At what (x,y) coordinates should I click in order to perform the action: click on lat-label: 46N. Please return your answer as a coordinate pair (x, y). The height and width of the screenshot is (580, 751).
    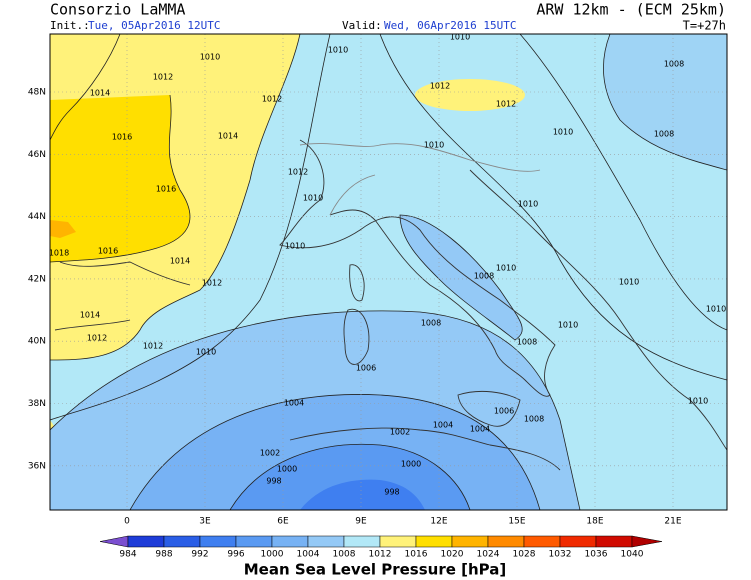
    Looking at the image, I should click on (37, 155).